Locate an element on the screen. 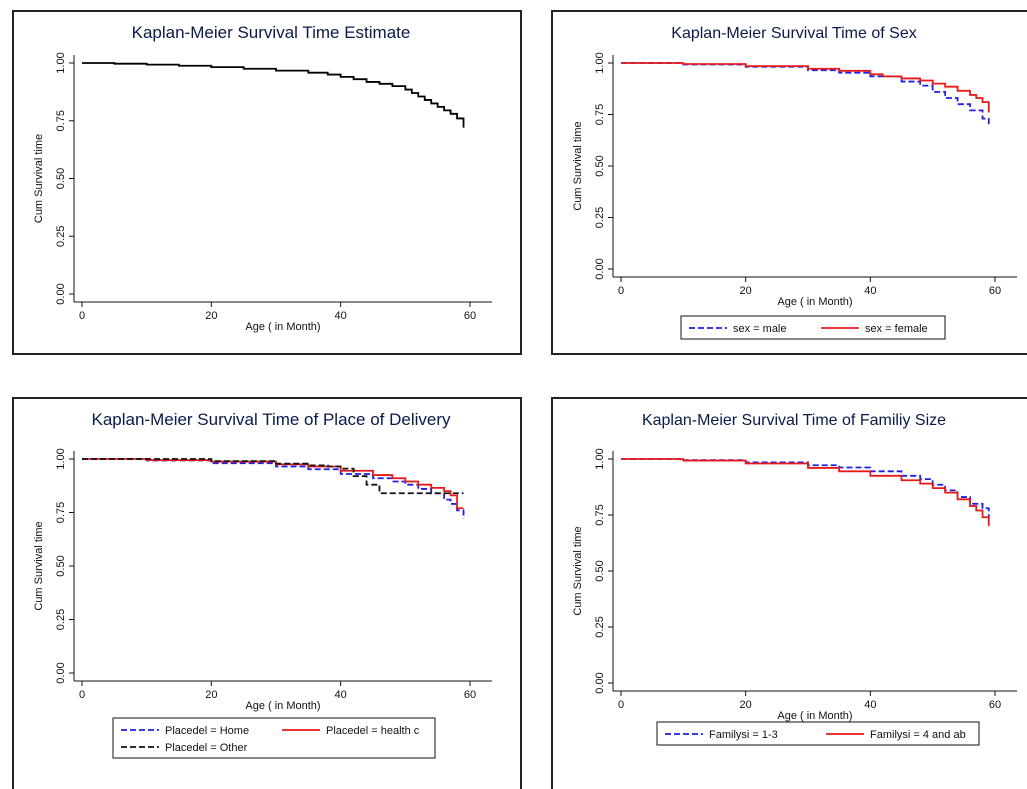 The width and height of the screenshot is (1027, 789). legend-label: Placedel = health c is located at coordinates (373, 731).